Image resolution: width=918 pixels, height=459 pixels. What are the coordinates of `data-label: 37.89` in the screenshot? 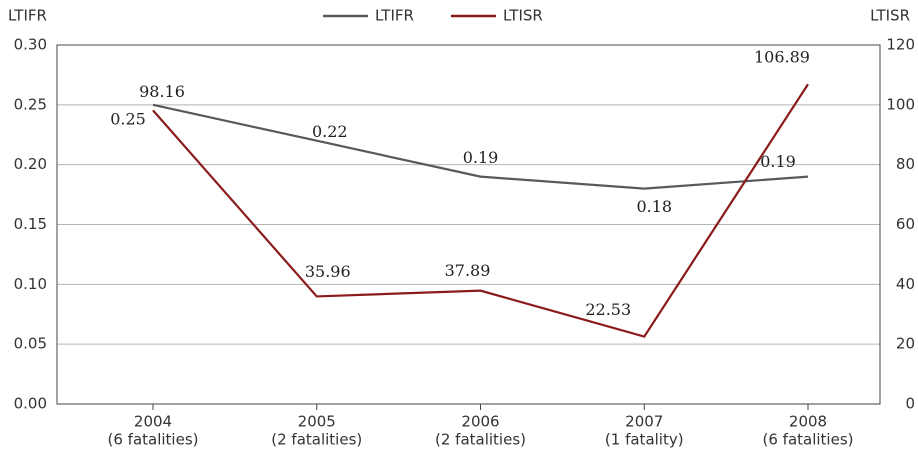 It's located at (468, 270).